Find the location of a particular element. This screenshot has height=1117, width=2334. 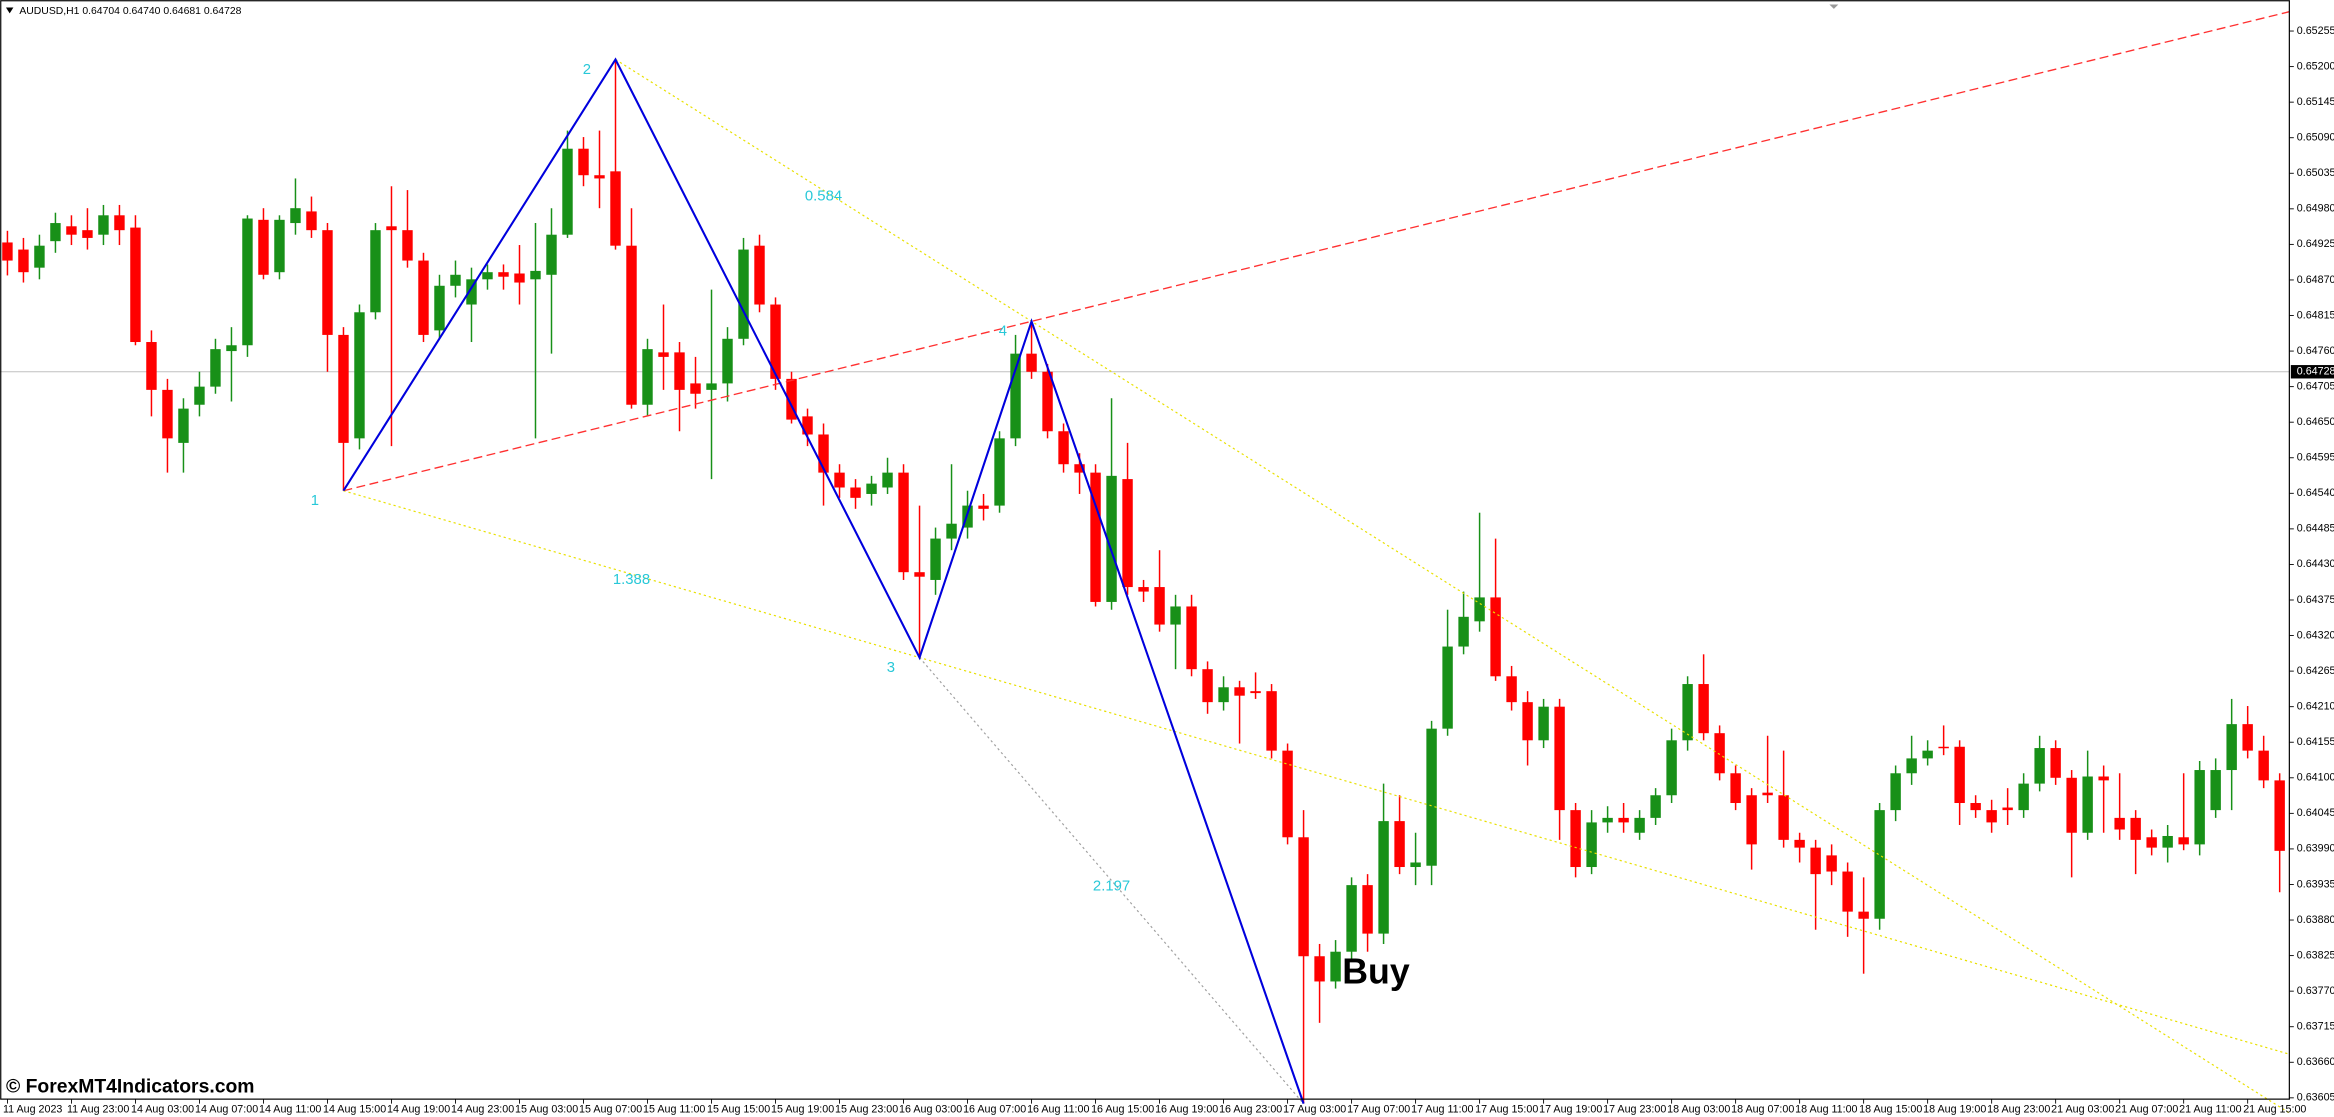

y-tick-label: 0.64265 is located at coordinates (2315, 671).